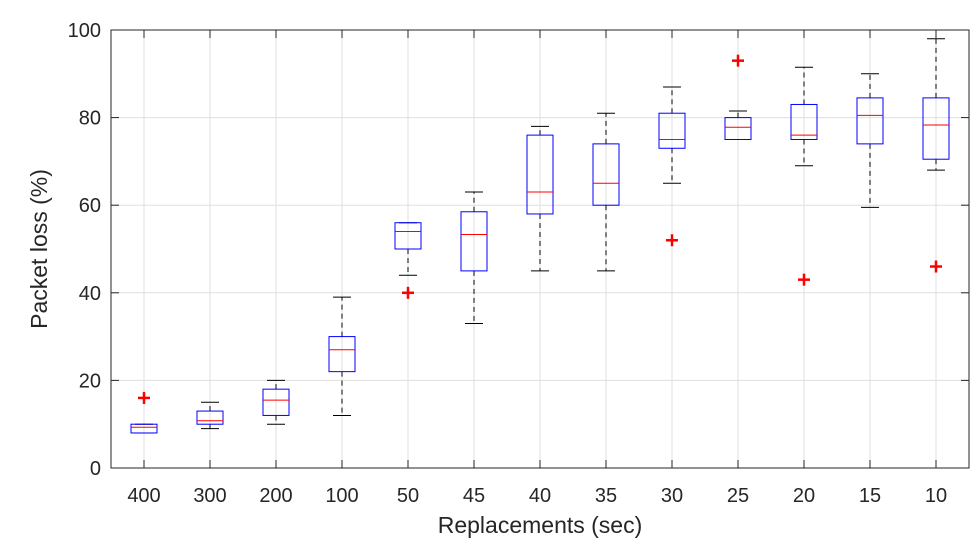  Describe the element at coordinates (738, 496) in the screenshot. I see `x-tick-label: 25` at that location.